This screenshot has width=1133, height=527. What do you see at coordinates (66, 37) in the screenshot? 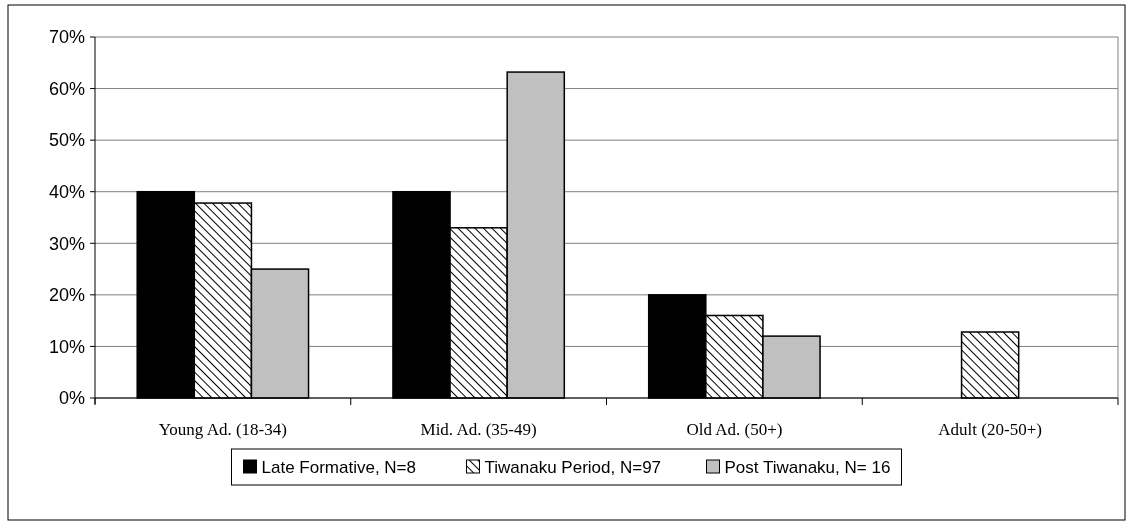
I see `y-tick-label: 70%` at bounding box center [66, 37].